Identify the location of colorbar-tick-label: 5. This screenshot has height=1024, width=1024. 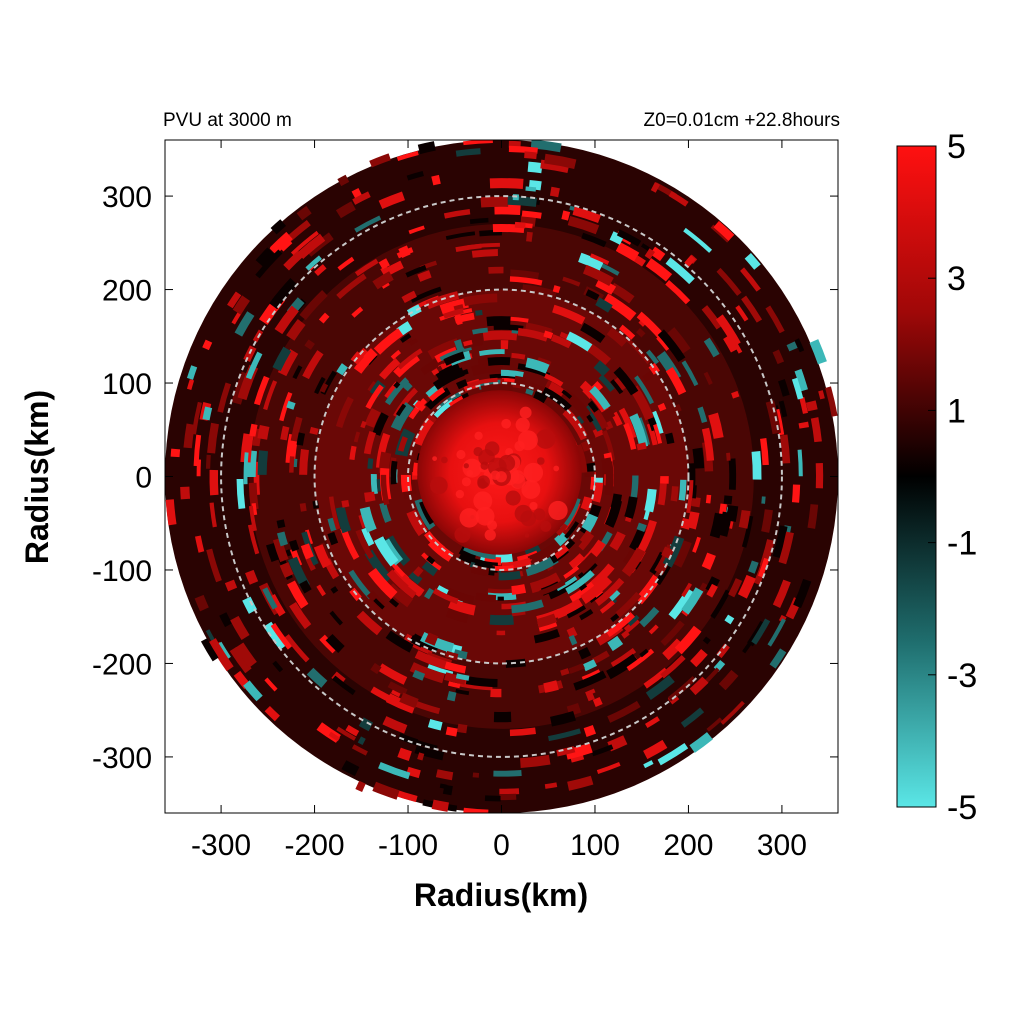
(956, 147).